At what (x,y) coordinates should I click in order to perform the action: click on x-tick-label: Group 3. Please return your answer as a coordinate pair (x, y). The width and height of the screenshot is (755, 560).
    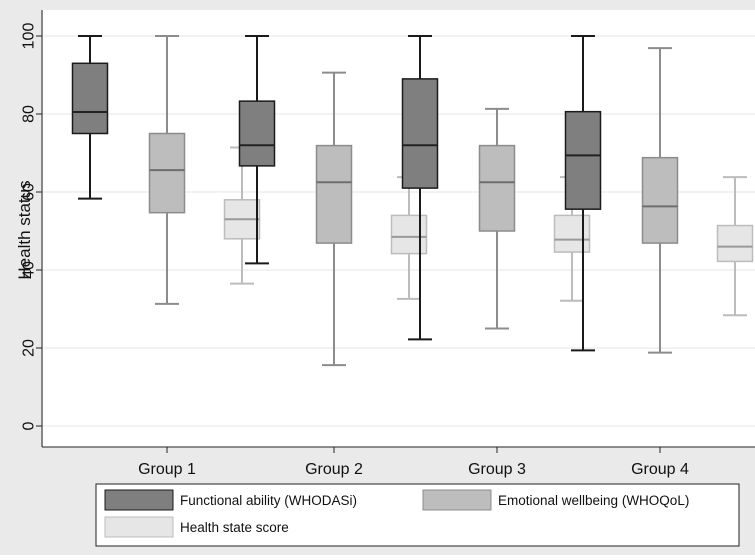
    Looking at the image, I should click on (497, 469).